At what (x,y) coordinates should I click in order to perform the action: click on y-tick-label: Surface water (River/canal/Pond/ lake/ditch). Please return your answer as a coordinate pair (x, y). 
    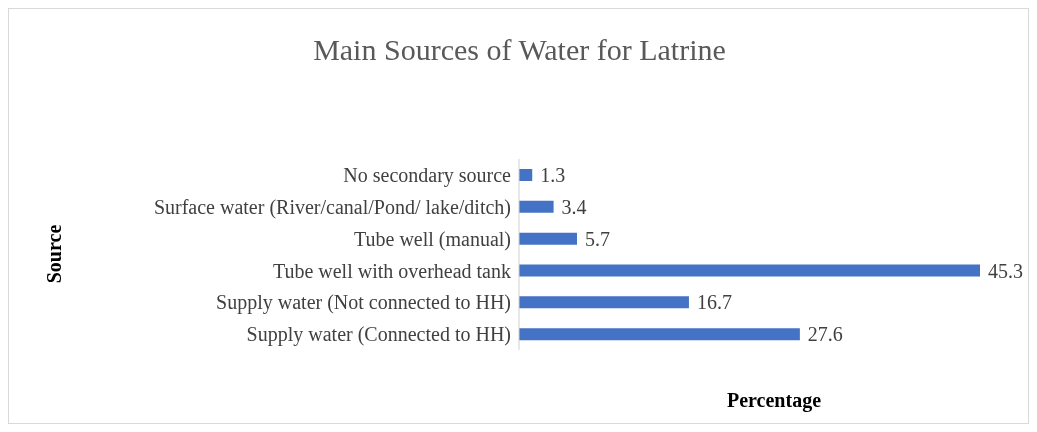
    Looking at the image, I should click on (332, 207).